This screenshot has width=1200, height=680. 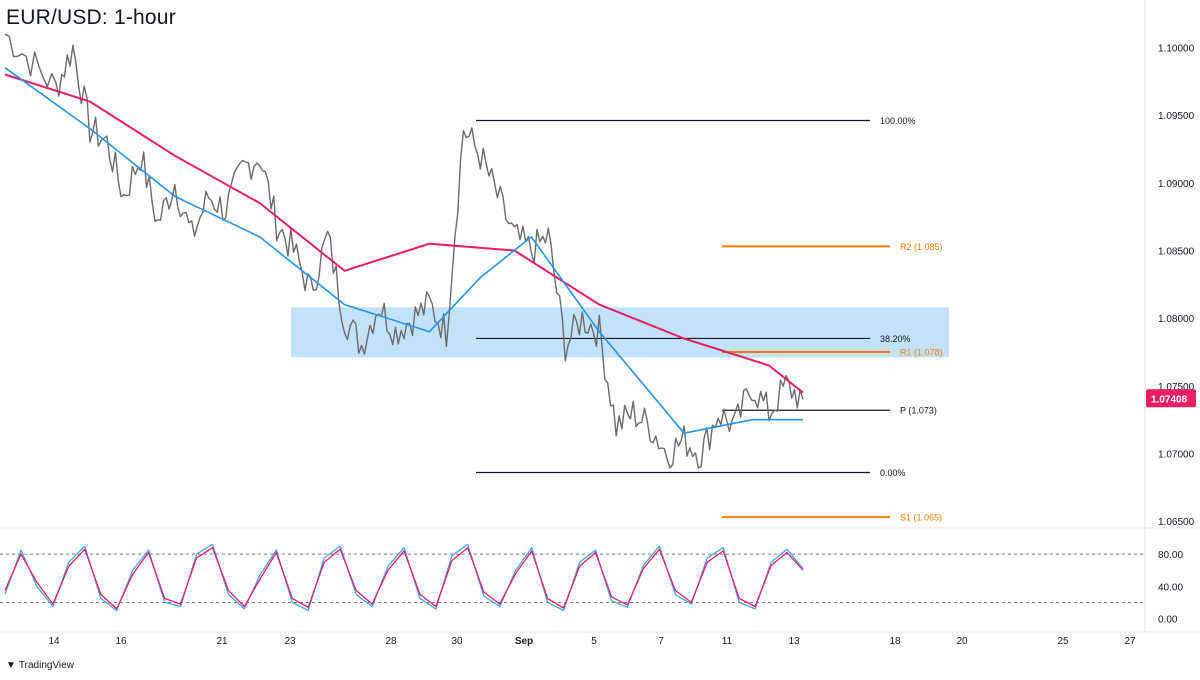 What do you see at coordinates (1176, 251) in the screenshot?
I see `price-tick-3: 1.08500` at bounding box center [1176, 251].